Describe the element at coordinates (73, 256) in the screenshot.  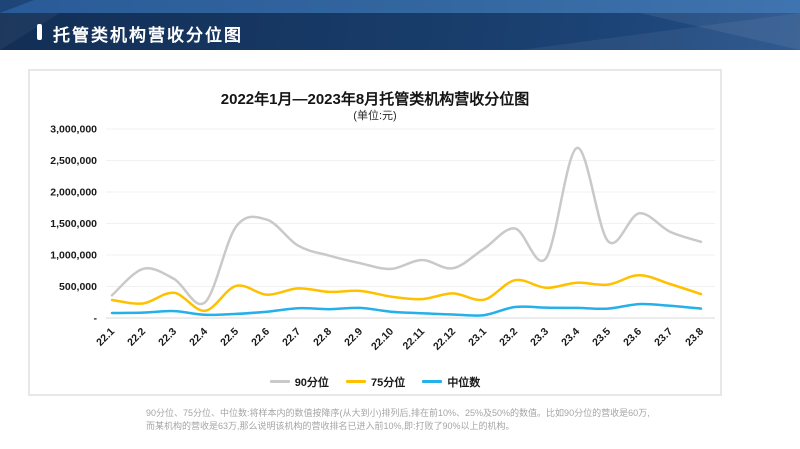
I see `y-axis-label: 1,000,000` at that location.